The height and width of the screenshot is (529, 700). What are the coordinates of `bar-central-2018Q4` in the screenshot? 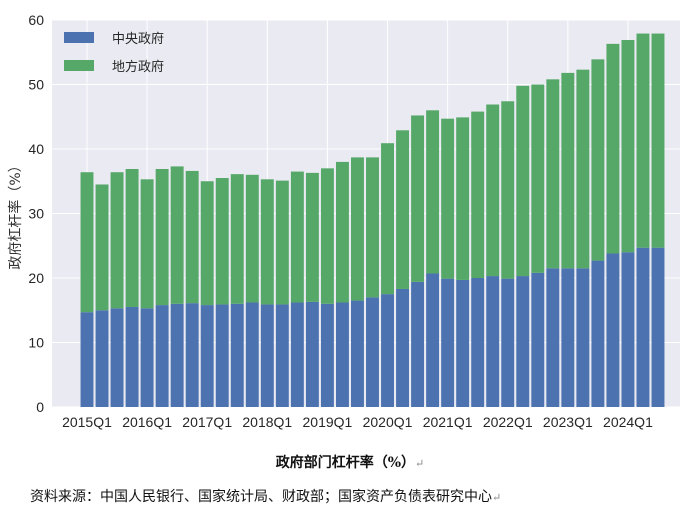 It's located at (312, 354).